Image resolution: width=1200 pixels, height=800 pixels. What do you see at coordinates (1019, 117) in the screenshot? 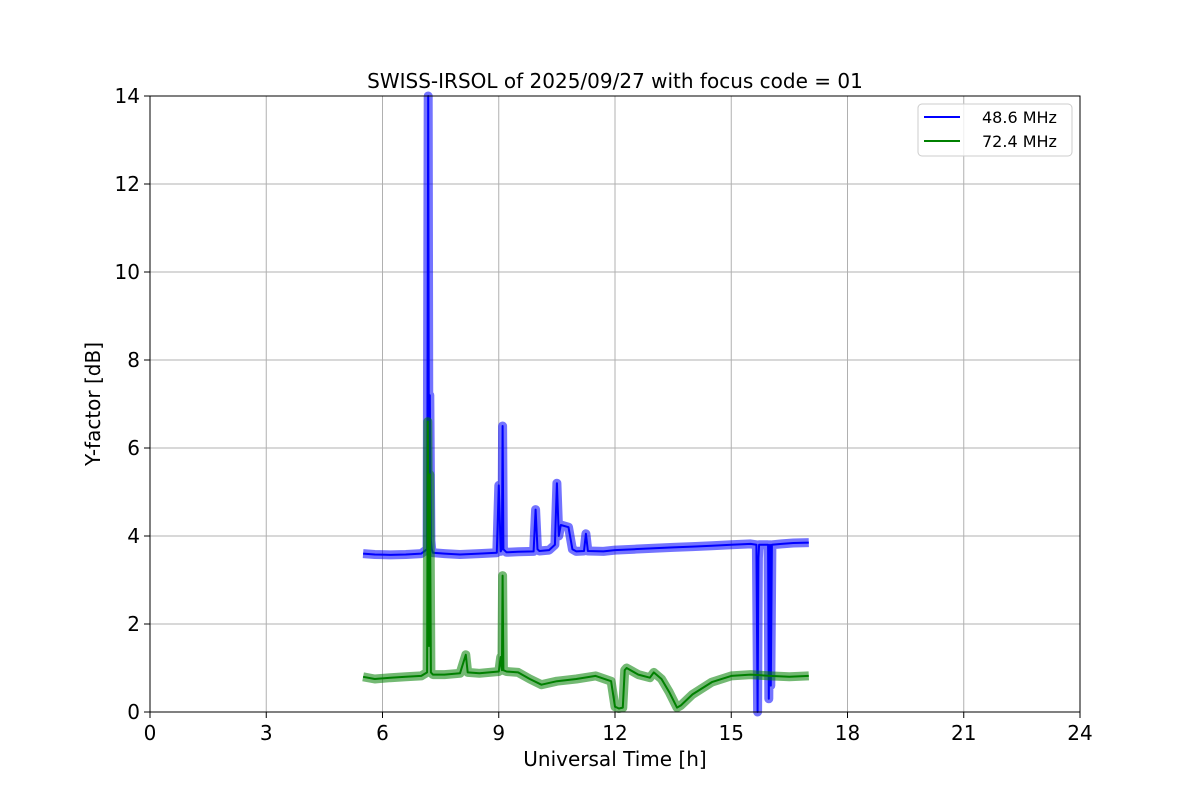
I see `legend-label-48-6-mhz: 48.6 MHz` at bounding box center [1019, 117].